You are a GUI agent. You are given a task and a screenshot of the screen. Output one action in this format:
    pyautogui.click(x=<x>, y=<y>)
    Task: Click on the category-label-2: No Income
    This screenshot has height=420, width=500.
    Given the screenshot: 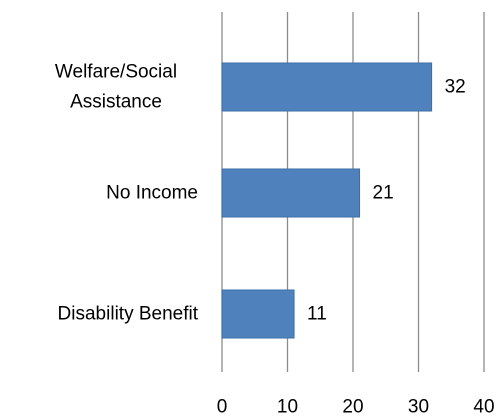 What is the action you would take?
    pyautogui.click(x=152, y=193)
    